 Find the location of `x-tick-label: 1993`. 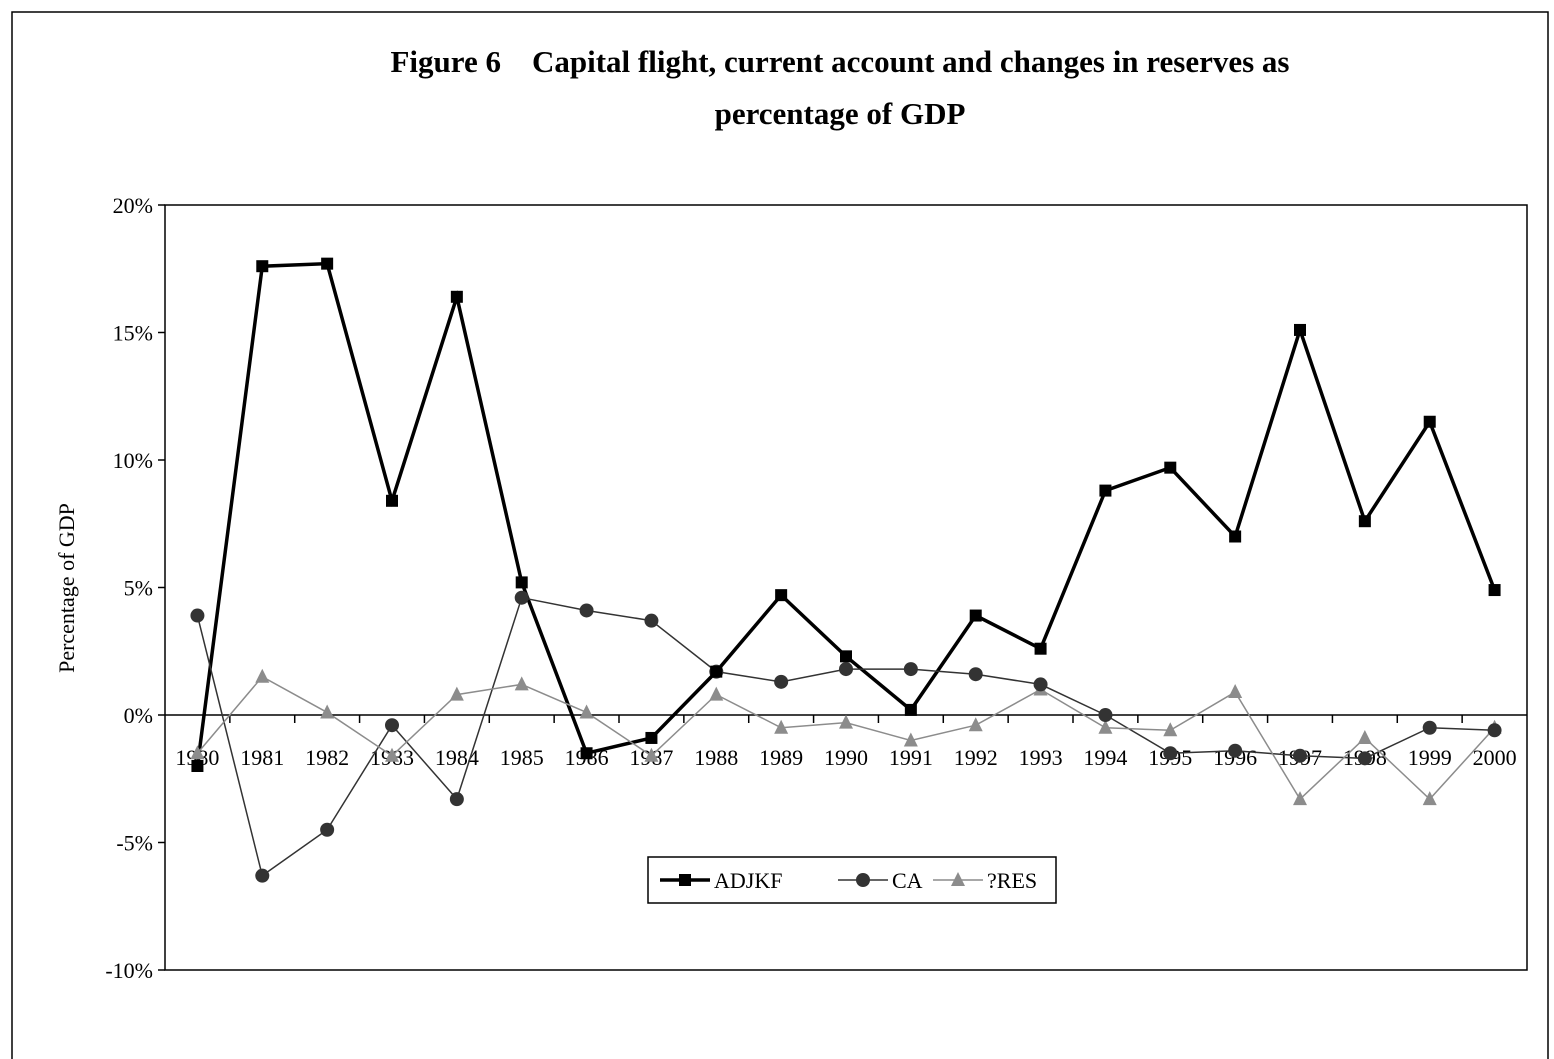

x-tick-label: 1993 is located at coordinates (1041, 757).